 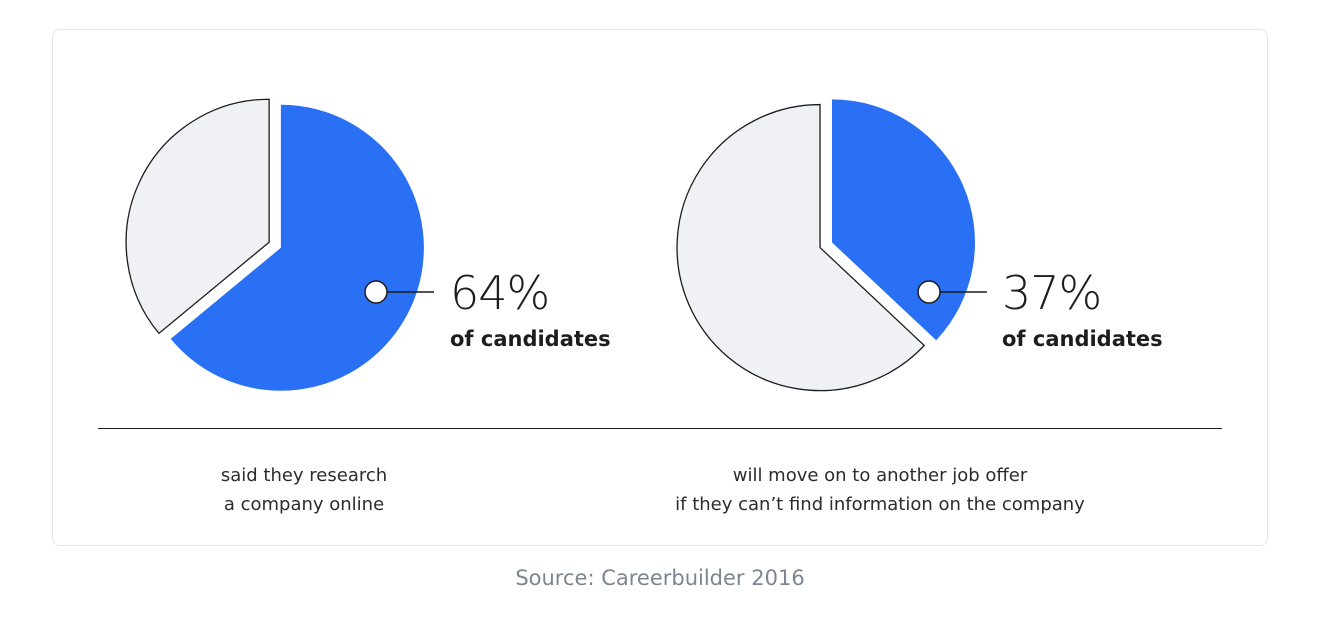 What do you see at coordinates (304, 504) in the screenshot?
I see `chart-1-caption-line-2: a company online` at bounding box center [304, 504].